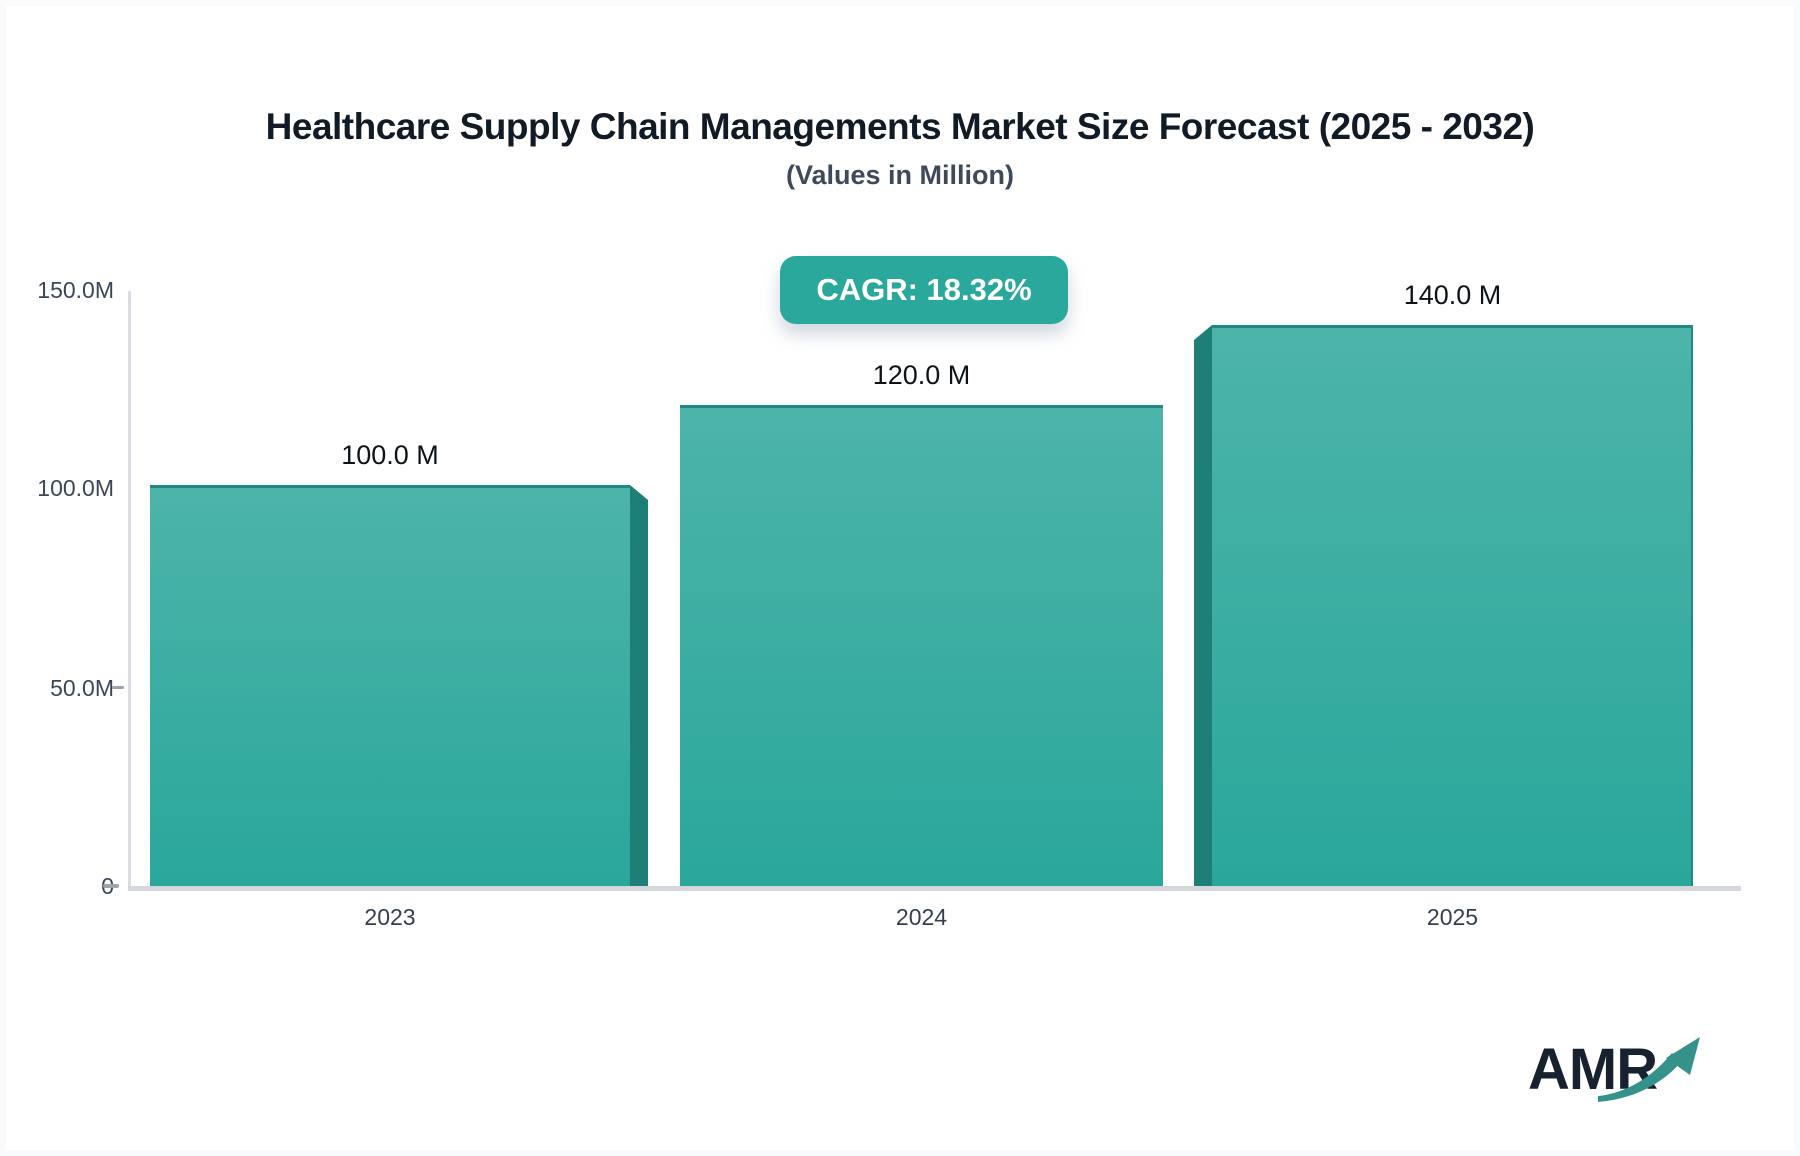 The image size is (1800, 1156). I want to click on chart-subtitle: (Values in Million), so click(900, 175).